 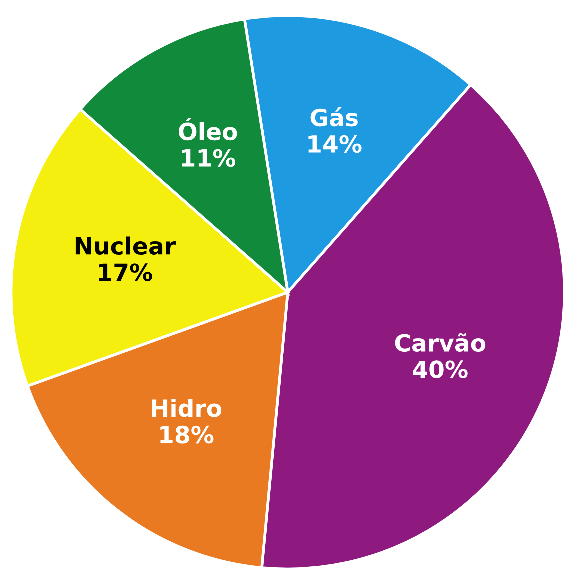 What do you see at coordinates (440, 369) in the screenshot?
I see `data-label: 40%` at bounding box center [440, 369].